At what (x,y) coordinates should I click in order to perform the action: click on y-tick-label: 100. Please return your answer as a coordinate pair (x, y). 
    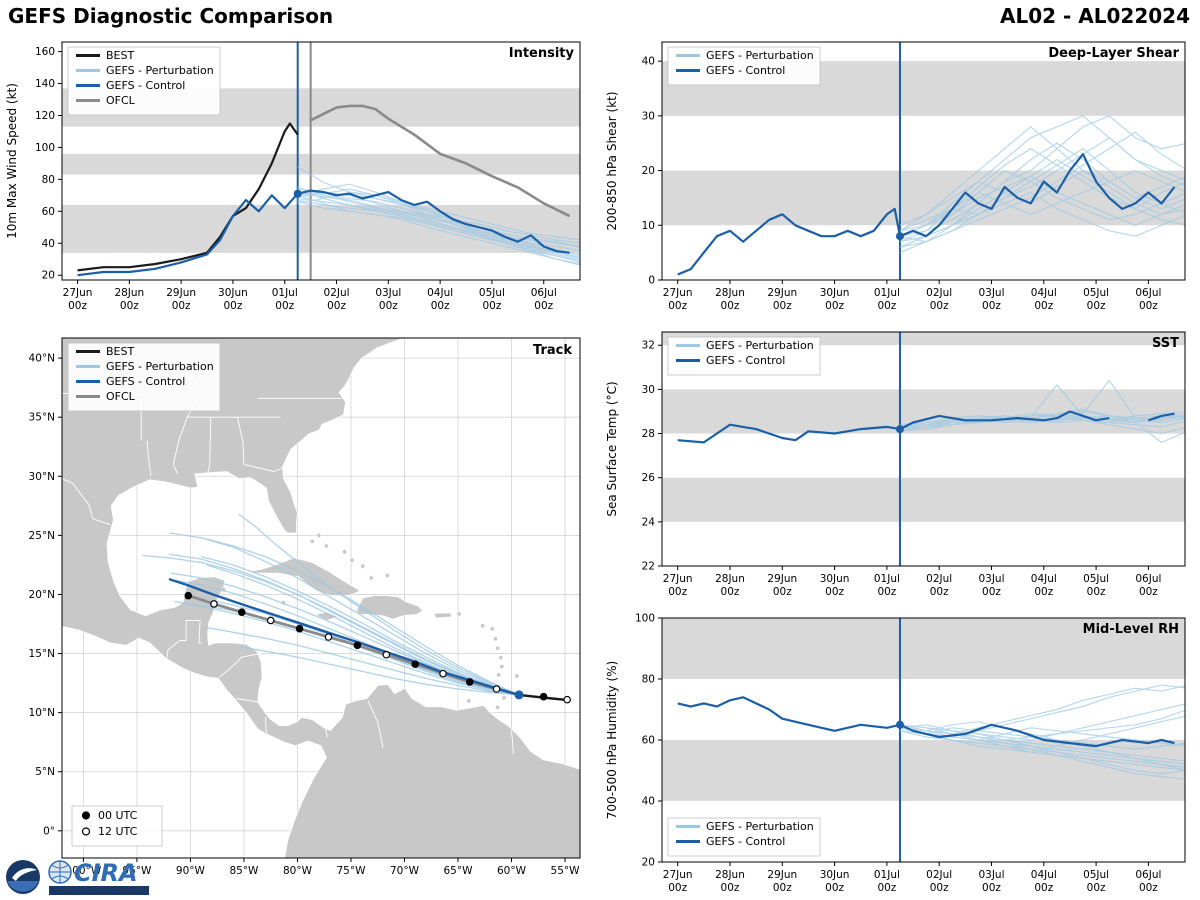
    Looking at the image, I should click on (45, 148).